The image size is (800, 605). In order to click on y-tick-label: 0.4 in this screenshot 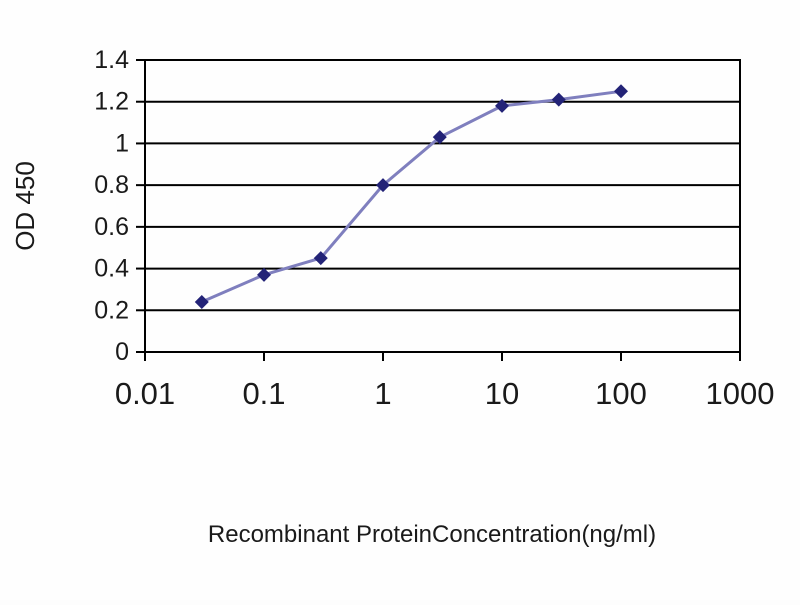, I will do `click(111, 269)`.